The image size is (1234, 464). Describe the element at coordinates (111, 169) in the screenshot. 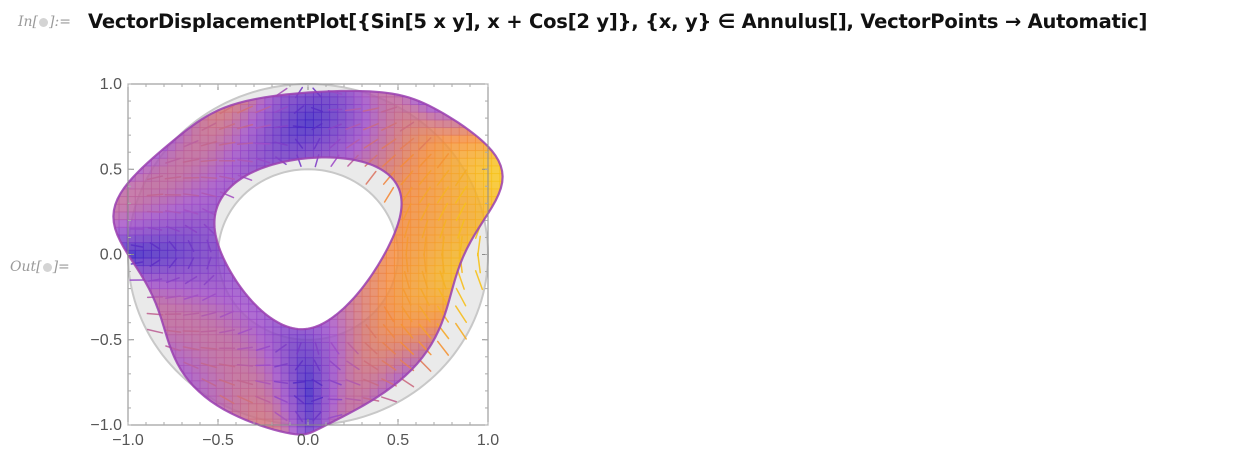

I see `y-tick-label-1: 0.5` at that location.